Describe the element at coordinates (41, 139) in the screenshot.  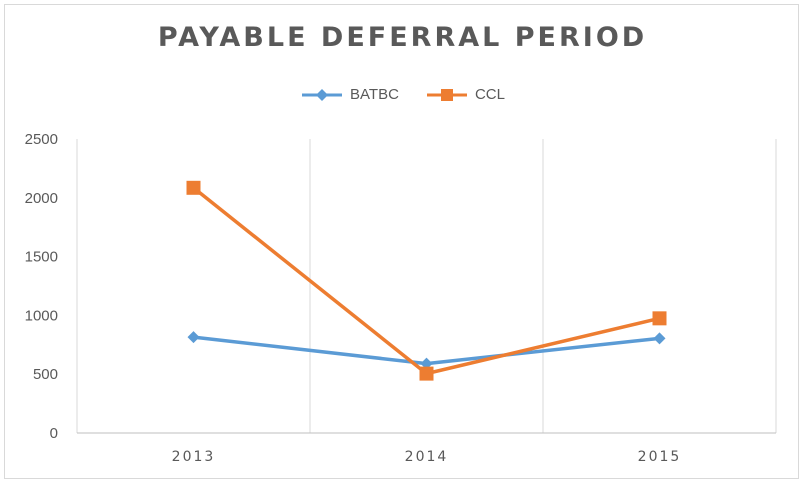
I see `y-tick-label: 2500` at that location.